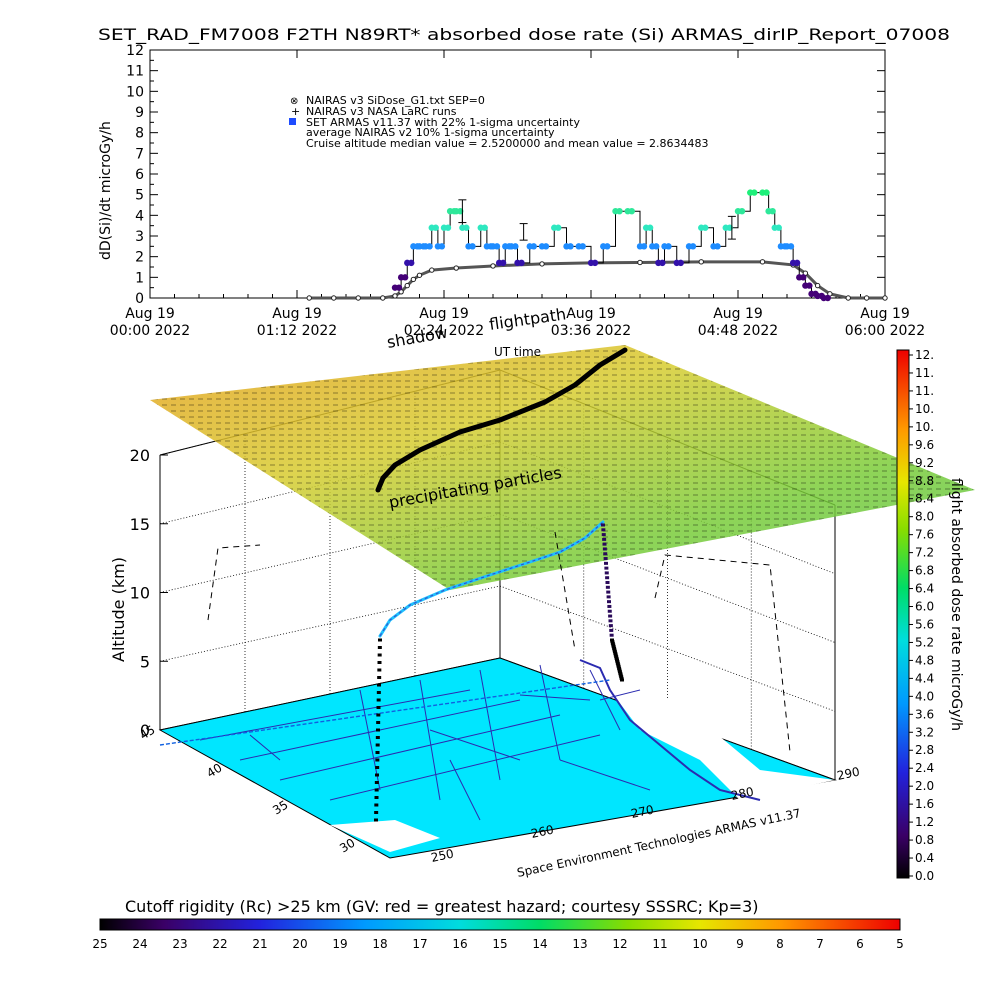  Describe the element at coordinates (139, 196) in the screenshot. I see `y-tick-label: 5` at that location.